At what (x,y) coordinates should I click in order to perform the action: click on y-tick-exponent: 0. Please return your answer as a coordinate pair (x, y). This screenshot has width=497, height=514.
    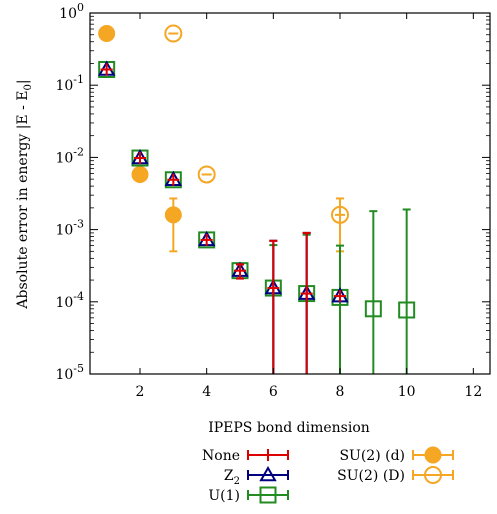
    Looking at the image, I should click on (80, 7).